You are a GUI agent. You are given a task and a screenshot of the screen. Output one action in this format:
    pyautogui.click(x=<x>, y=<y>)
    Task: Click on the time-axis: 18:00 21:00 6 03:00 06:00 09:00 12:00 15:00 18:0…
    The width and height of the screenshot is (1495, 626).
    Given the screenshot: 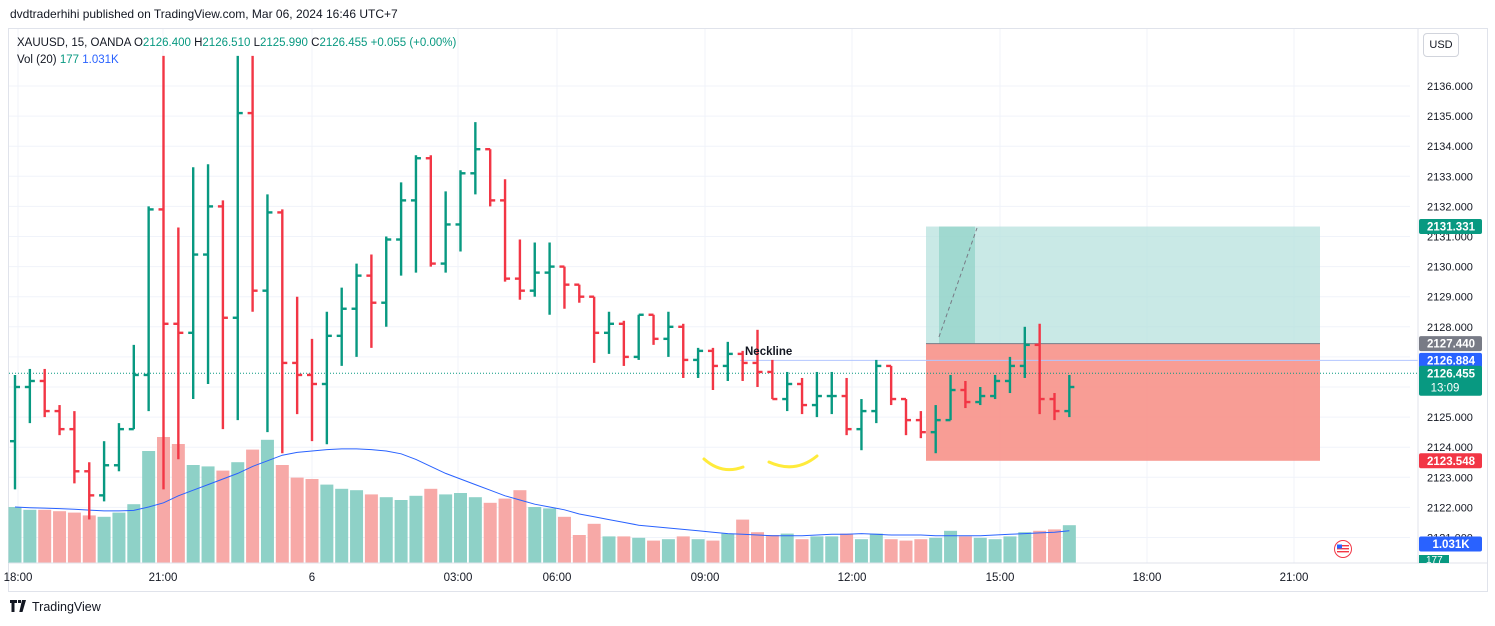 What is the action you would take?
    pyautogui.click(x=745, y=573)
    